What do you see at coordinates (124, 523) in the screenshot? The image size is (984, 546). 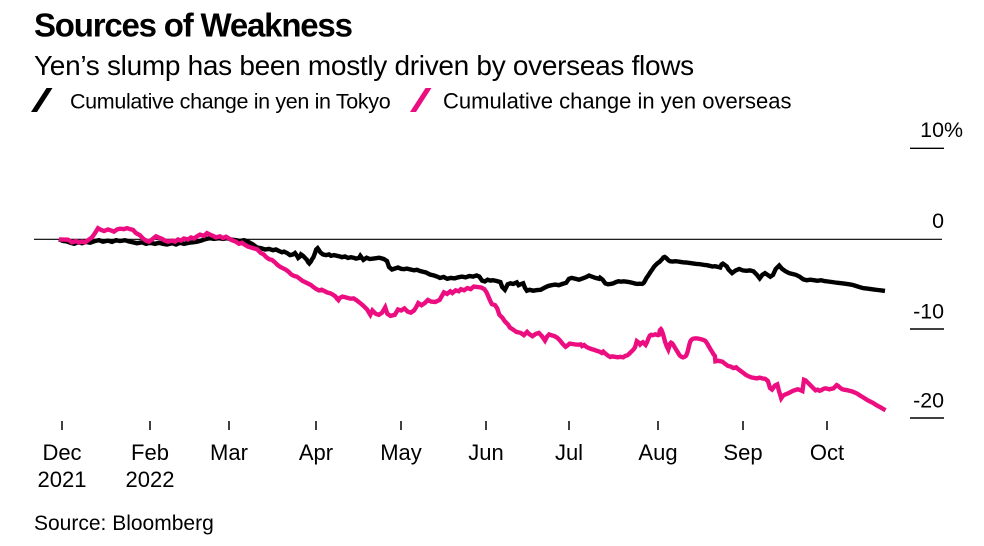 I see `svg-text: Source: Bloomberg` at bounding box center [124, 523].